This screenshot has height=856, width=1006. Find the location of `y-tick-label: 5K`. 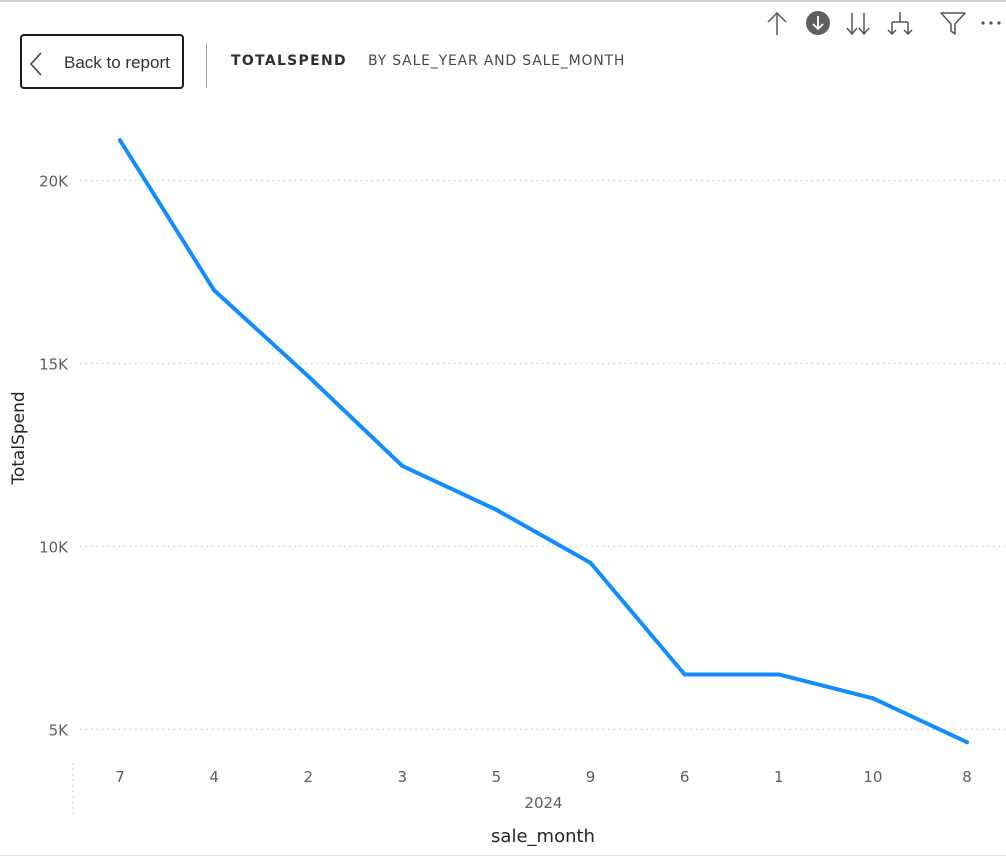

y-tick-label: 5K is located at coordinates (59, 730).